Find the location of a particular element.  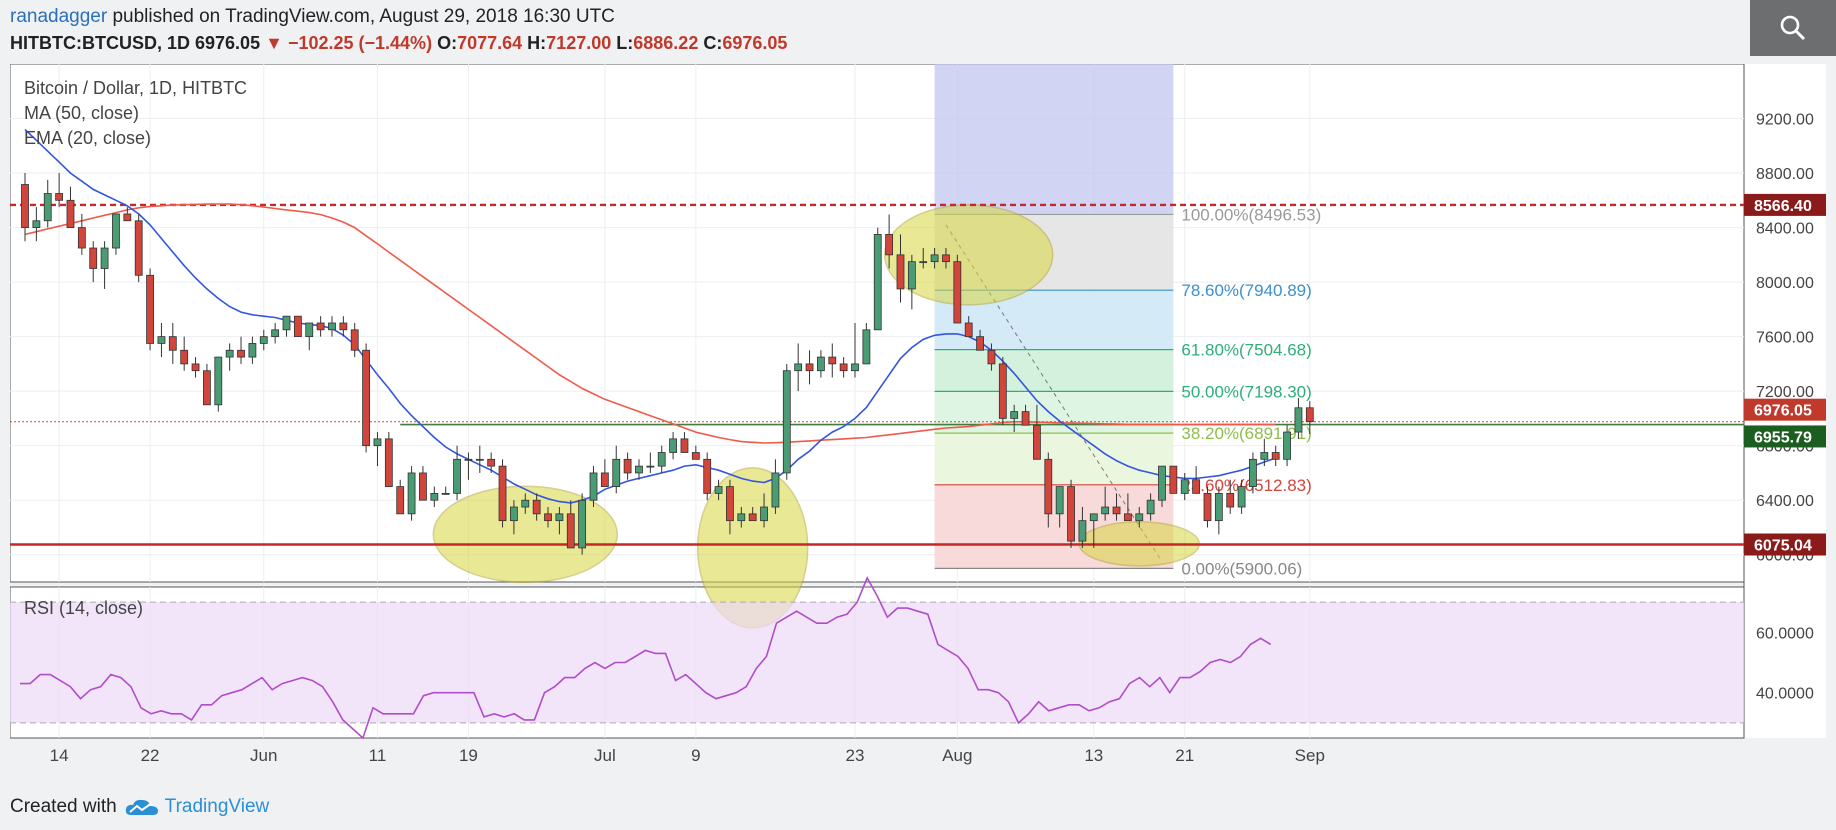

ma-legend: MA (50, close) is located at coordinates (82, 113).